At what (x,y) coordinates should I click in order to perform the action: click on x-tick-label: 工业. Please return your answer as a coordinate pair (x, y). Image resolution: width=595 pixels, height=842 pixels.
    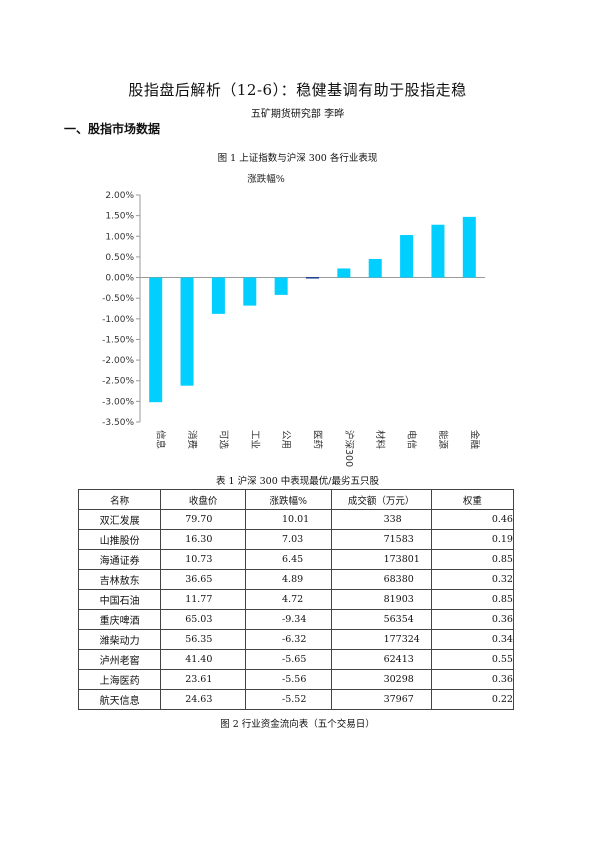
    Looking at the image, I should click on (254, 439).